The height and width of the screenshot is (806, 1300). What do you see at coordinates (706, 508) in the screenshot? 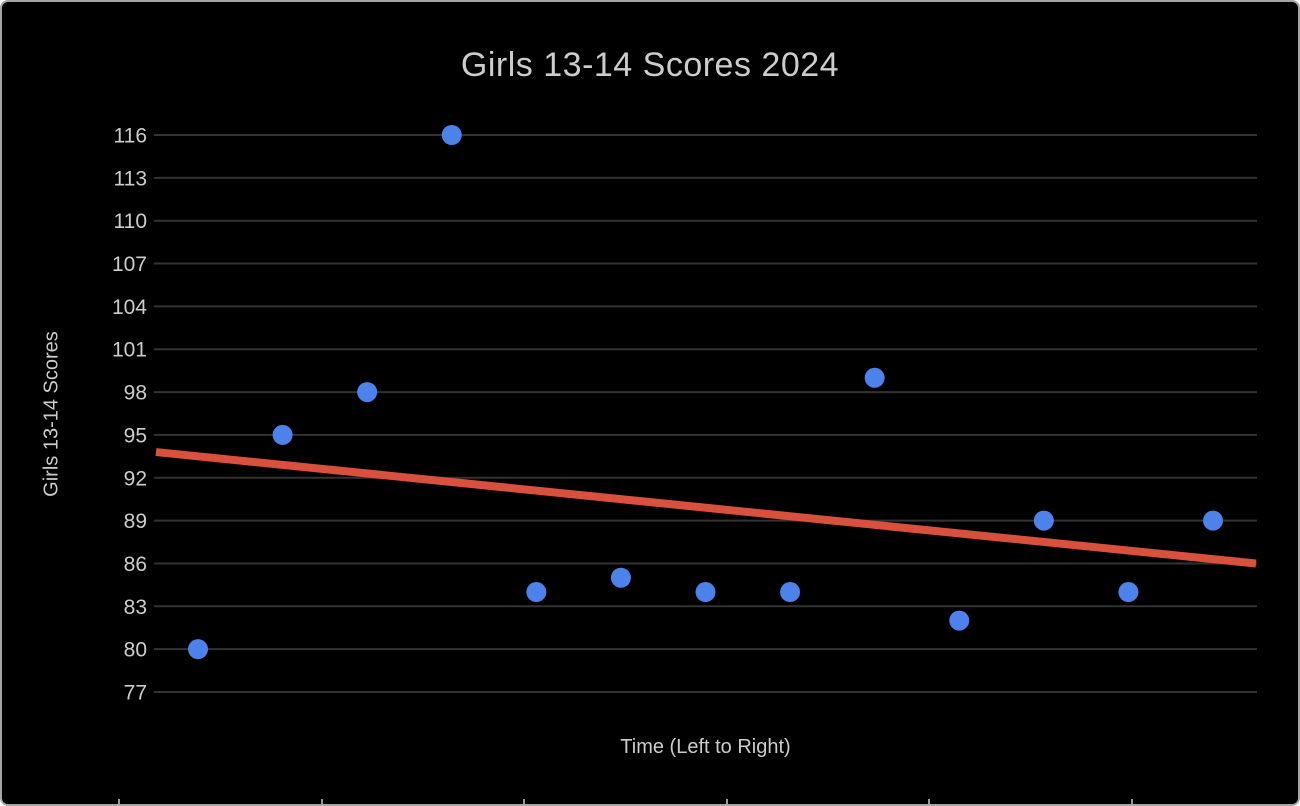
I see `trend-line` at bounding box center [706, 508].